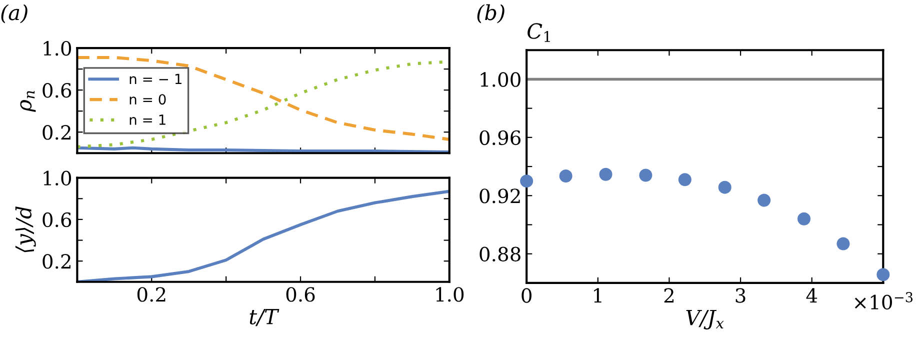  I want to click on x-axis-title: V/J$_{x}$, so click(705, 320).